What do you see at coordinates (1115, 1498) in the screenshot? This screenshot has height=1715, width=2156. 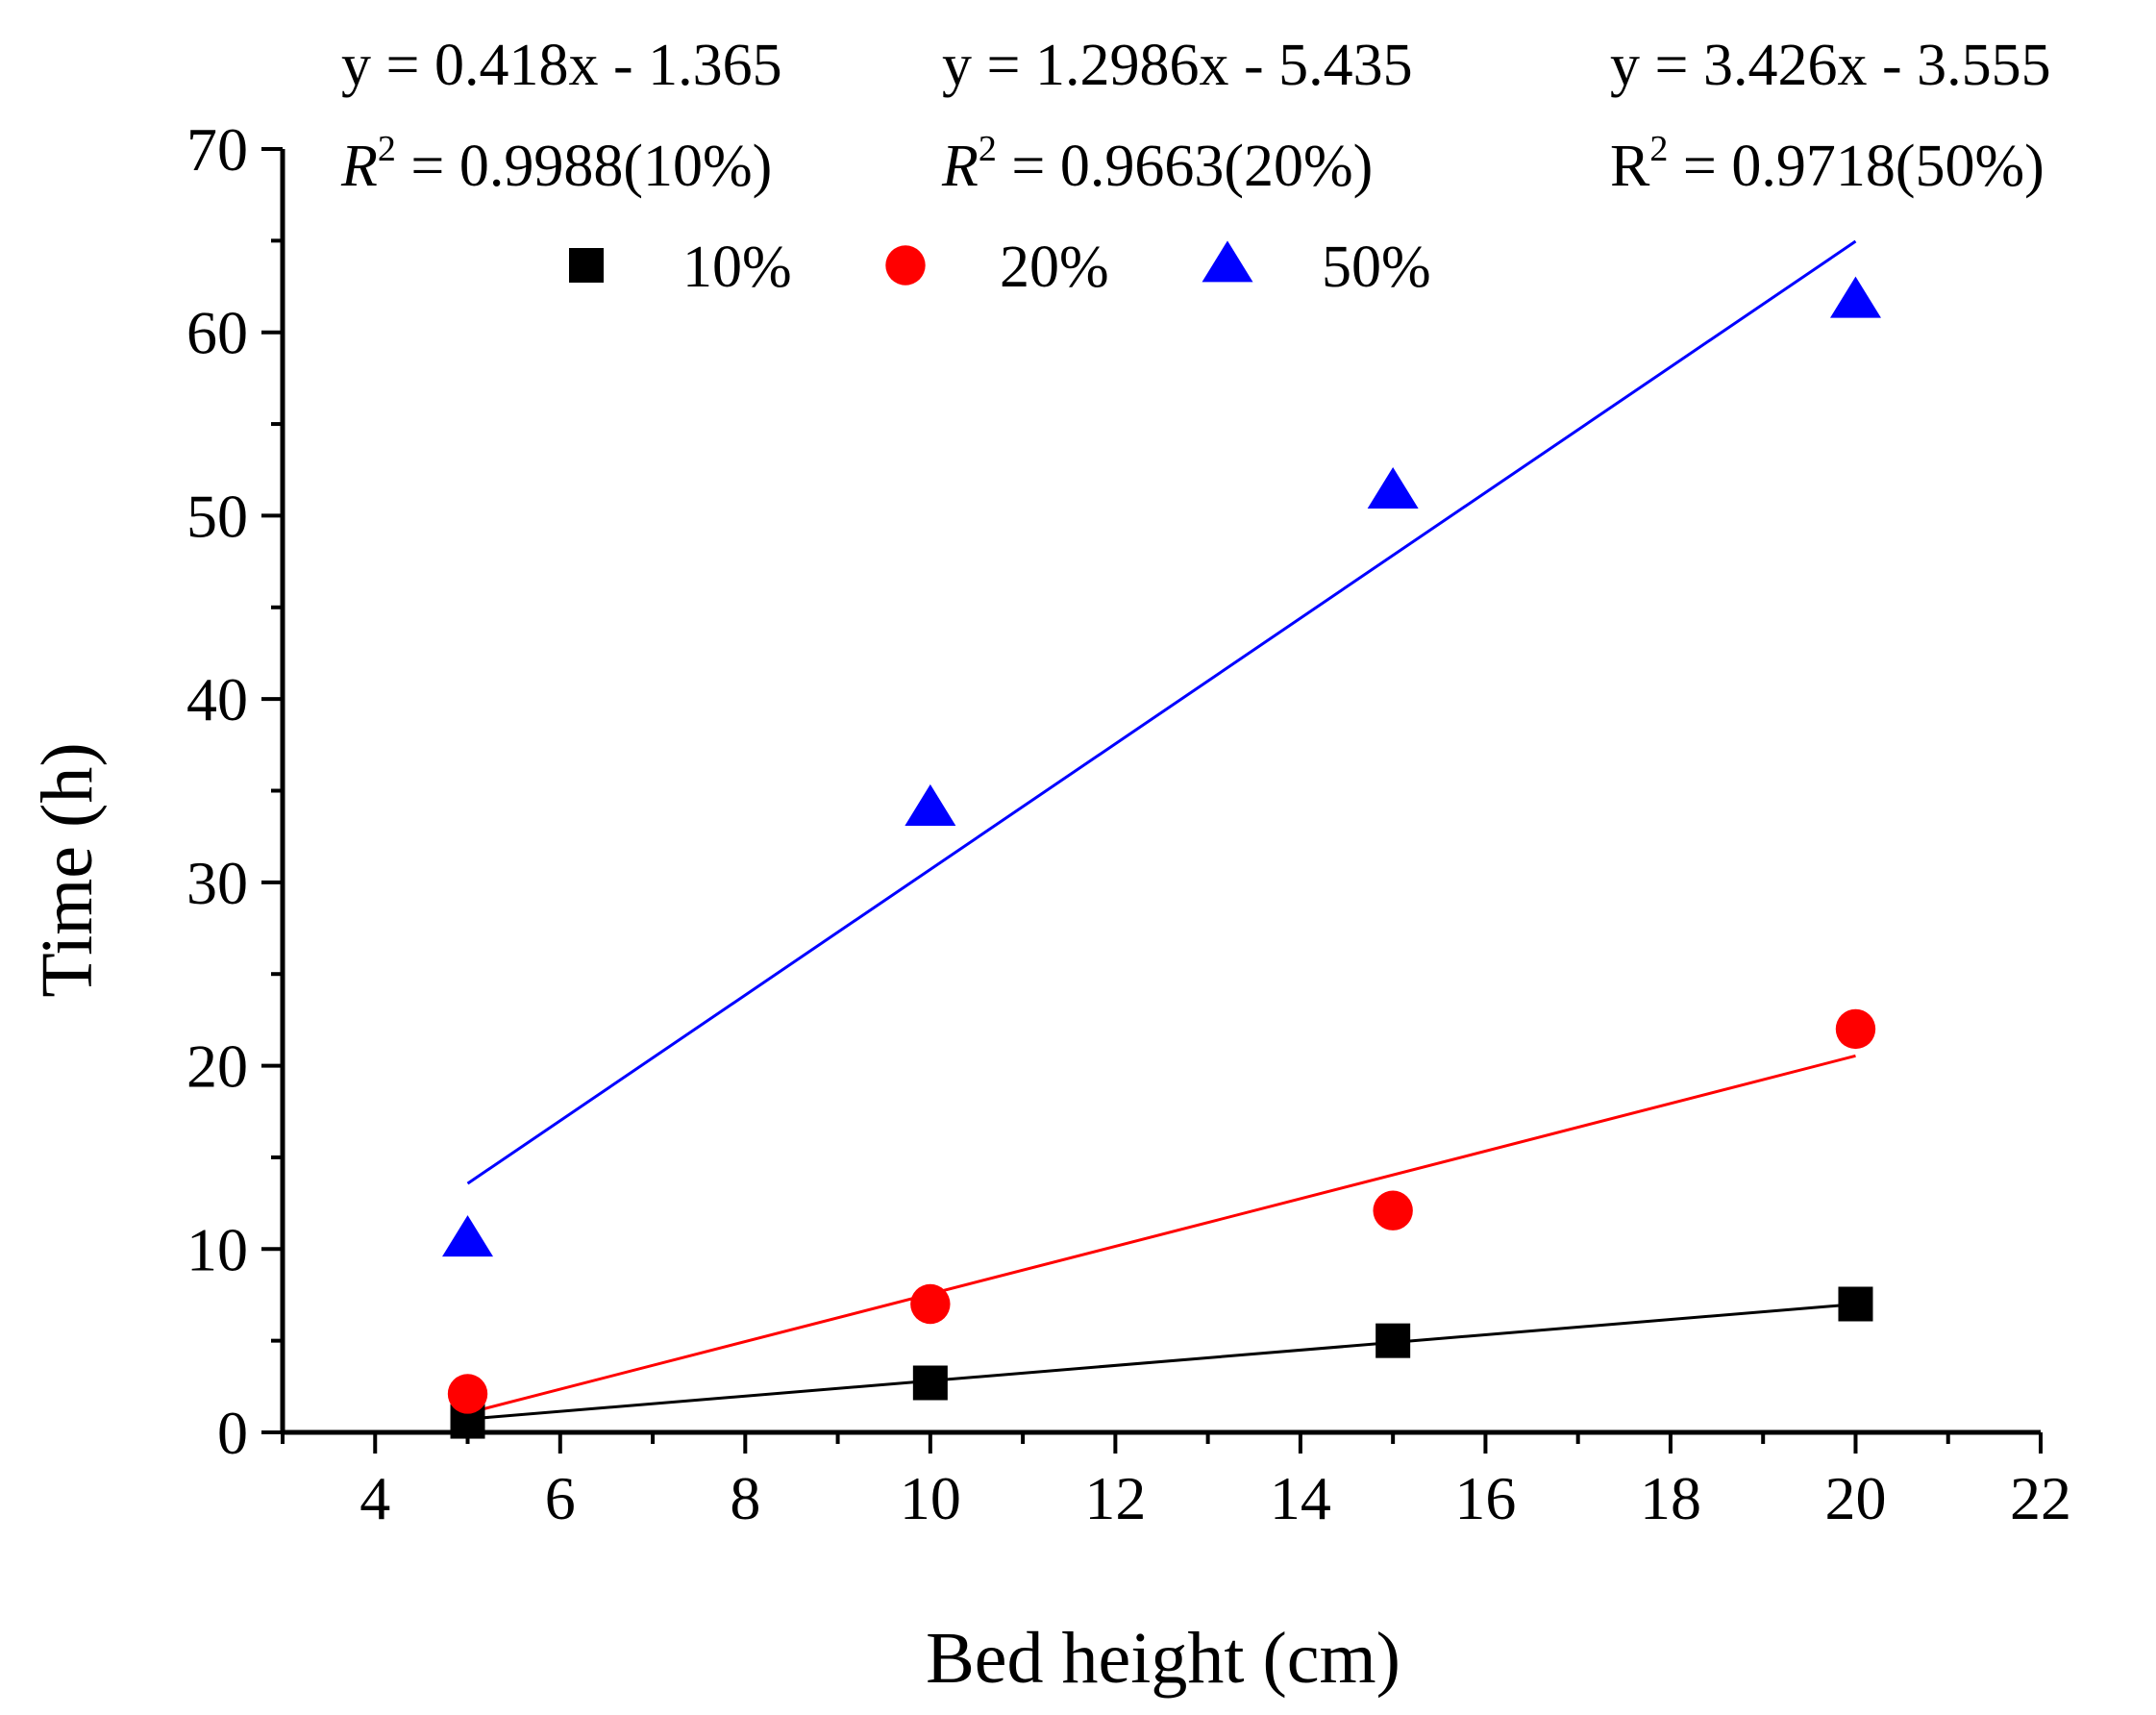 I see `x-tick-label: 12` at bounding box center [1115, 1498].